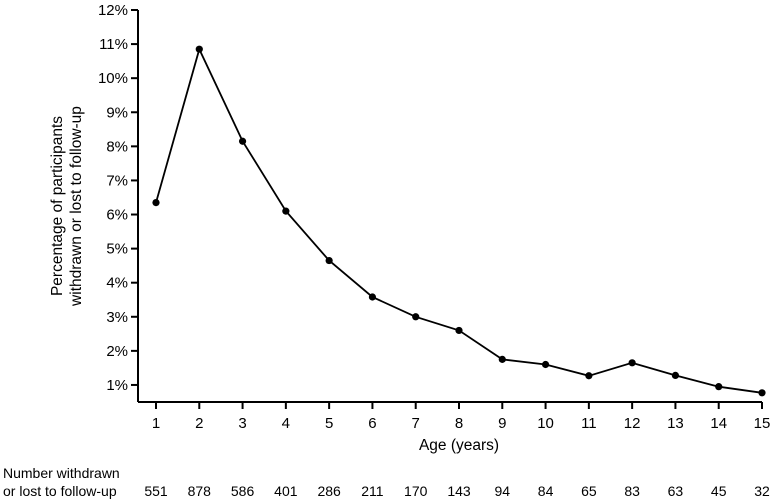 This screenshot has height=504, width=778. I want to click on y-tick-label: 1%, so click(117, 385).